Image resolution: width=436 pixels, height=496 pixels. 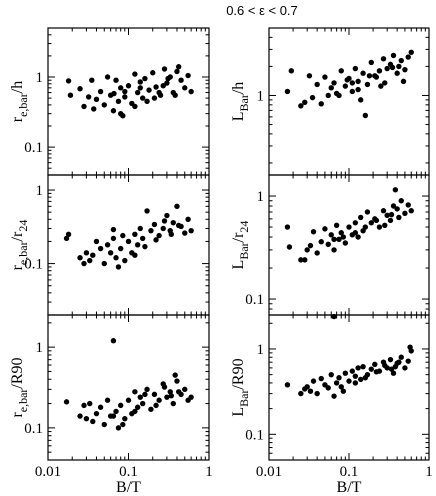 What do you see at coordinates (429, 472) in the screenshot?
I see `x-tick-label: 1` at bounding box center [429, 472].